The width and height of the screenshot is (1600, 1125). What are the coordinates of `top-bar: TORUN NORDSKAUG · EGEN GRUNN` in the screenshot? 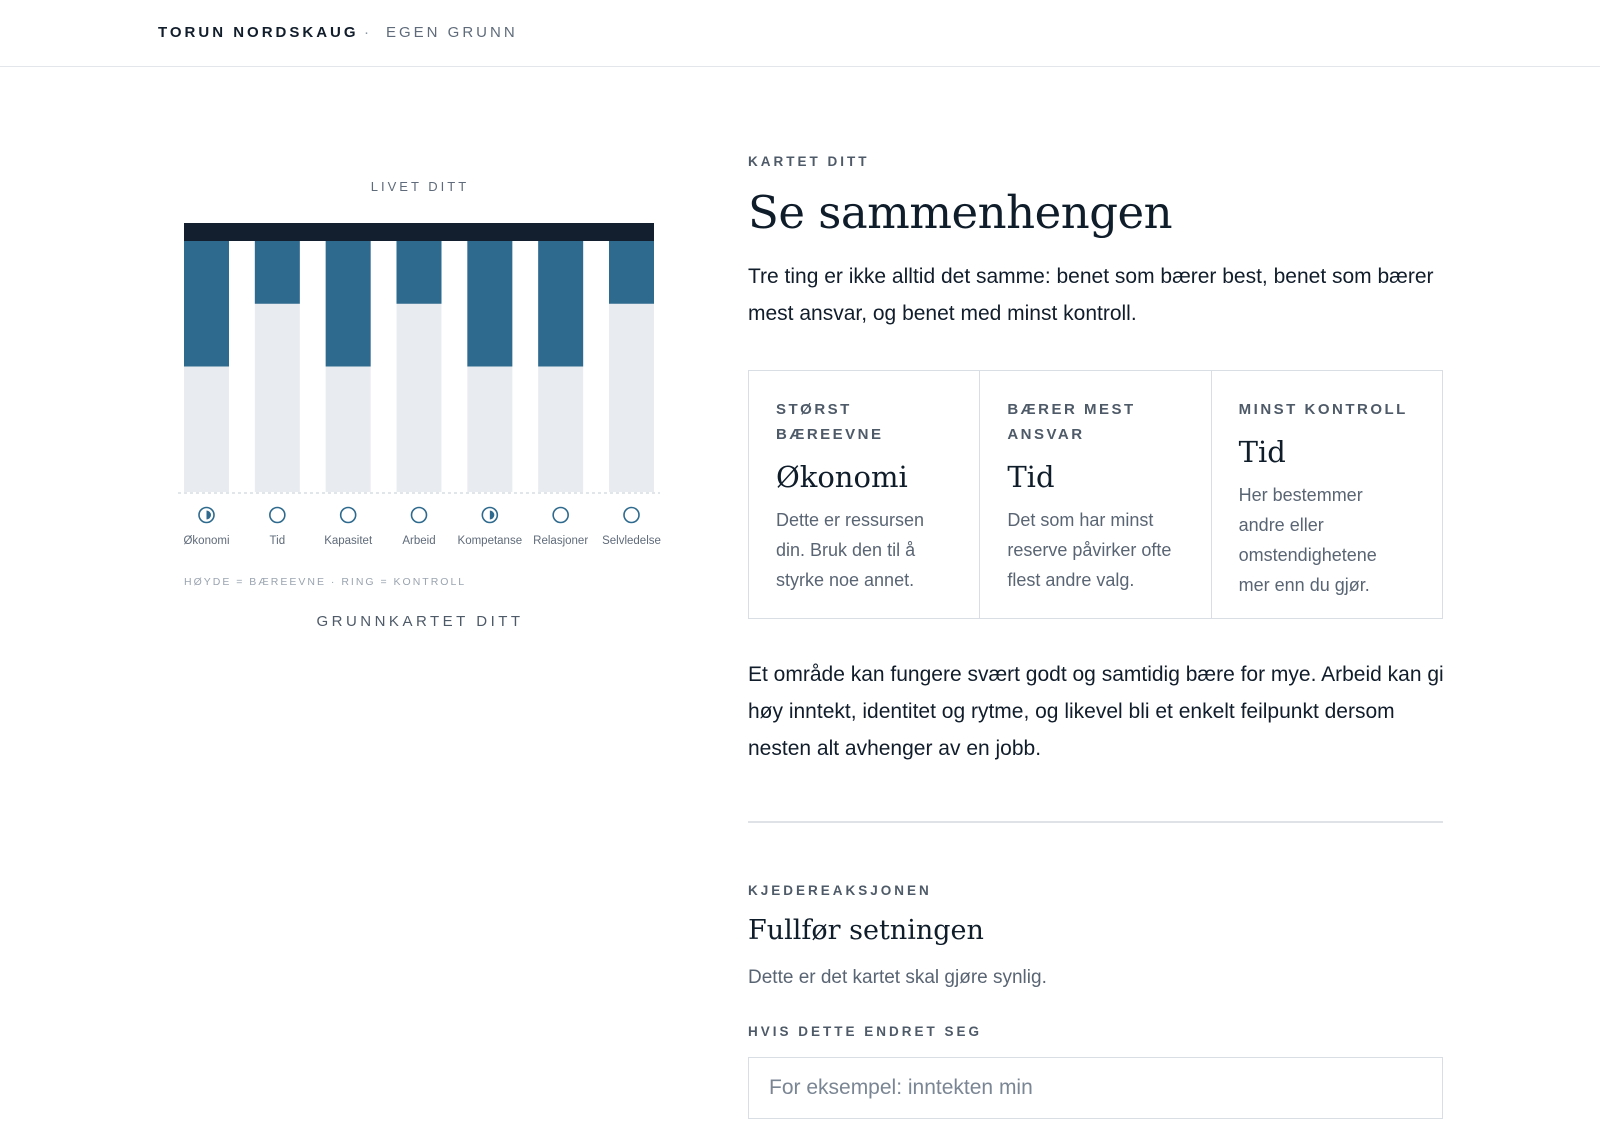 It's located at (800, 33).